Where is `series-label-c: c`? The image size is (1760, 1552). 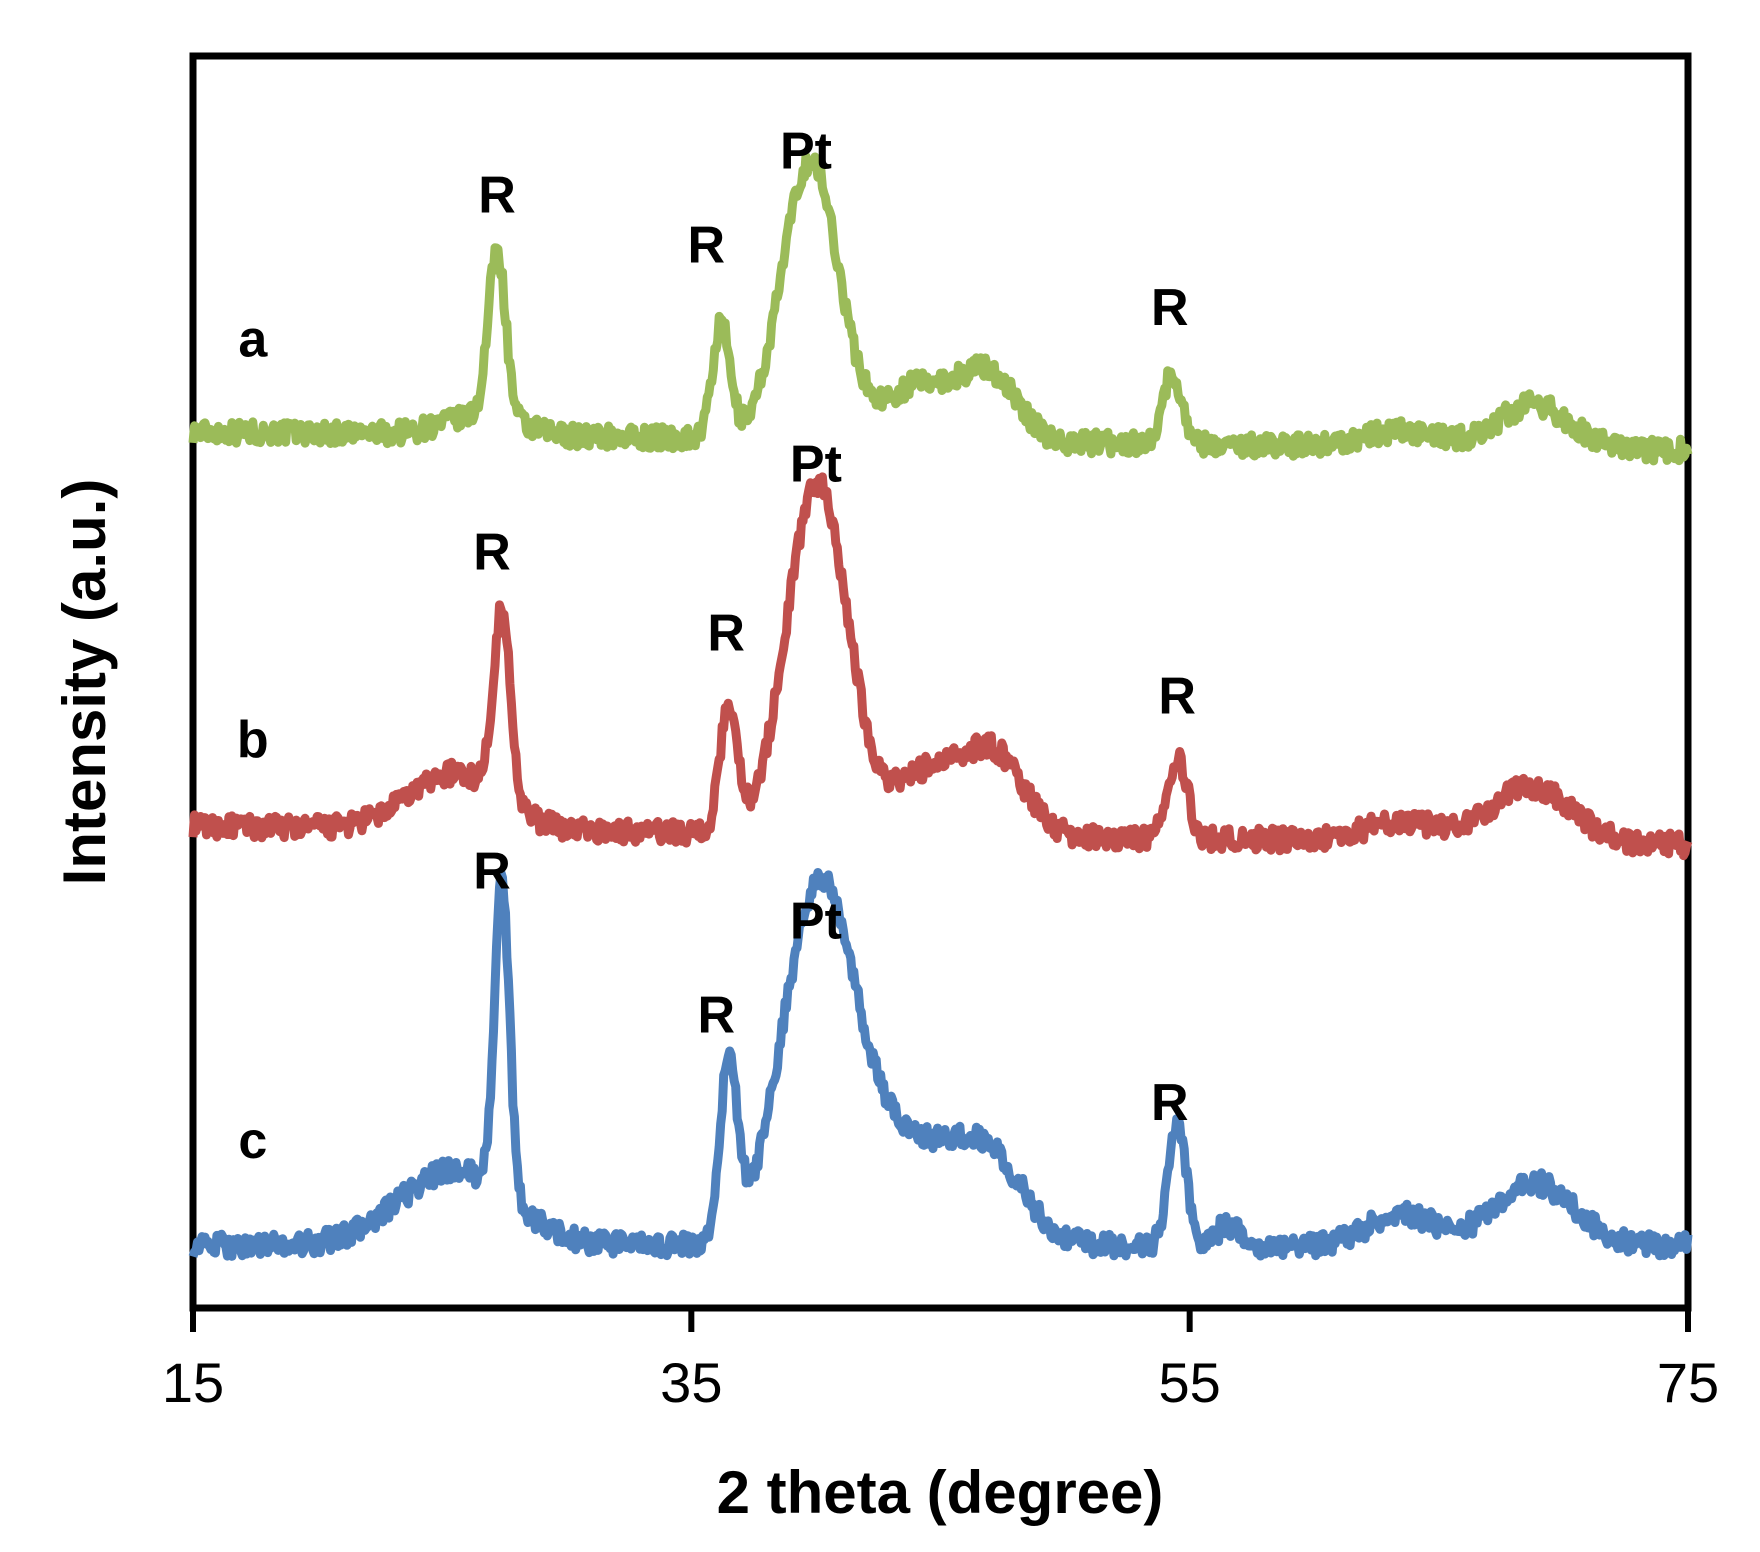 series-label-c: c is located at coordinates (252, 1141).